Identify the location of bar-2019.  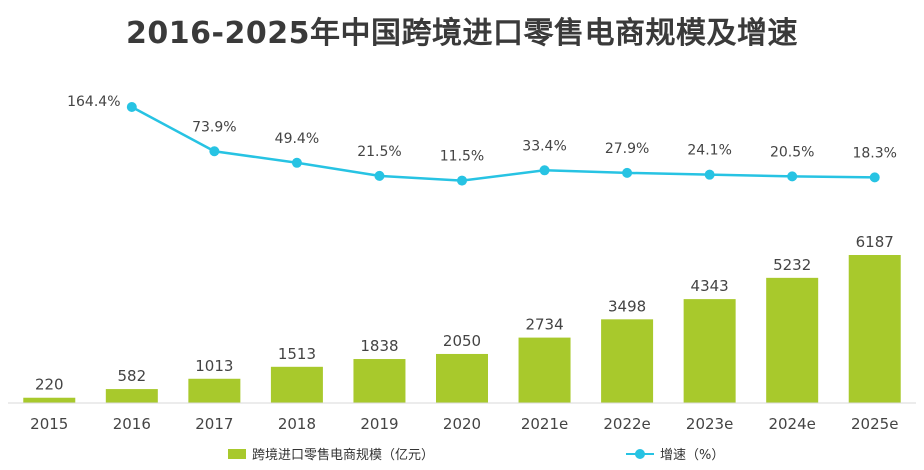
(379, 381).